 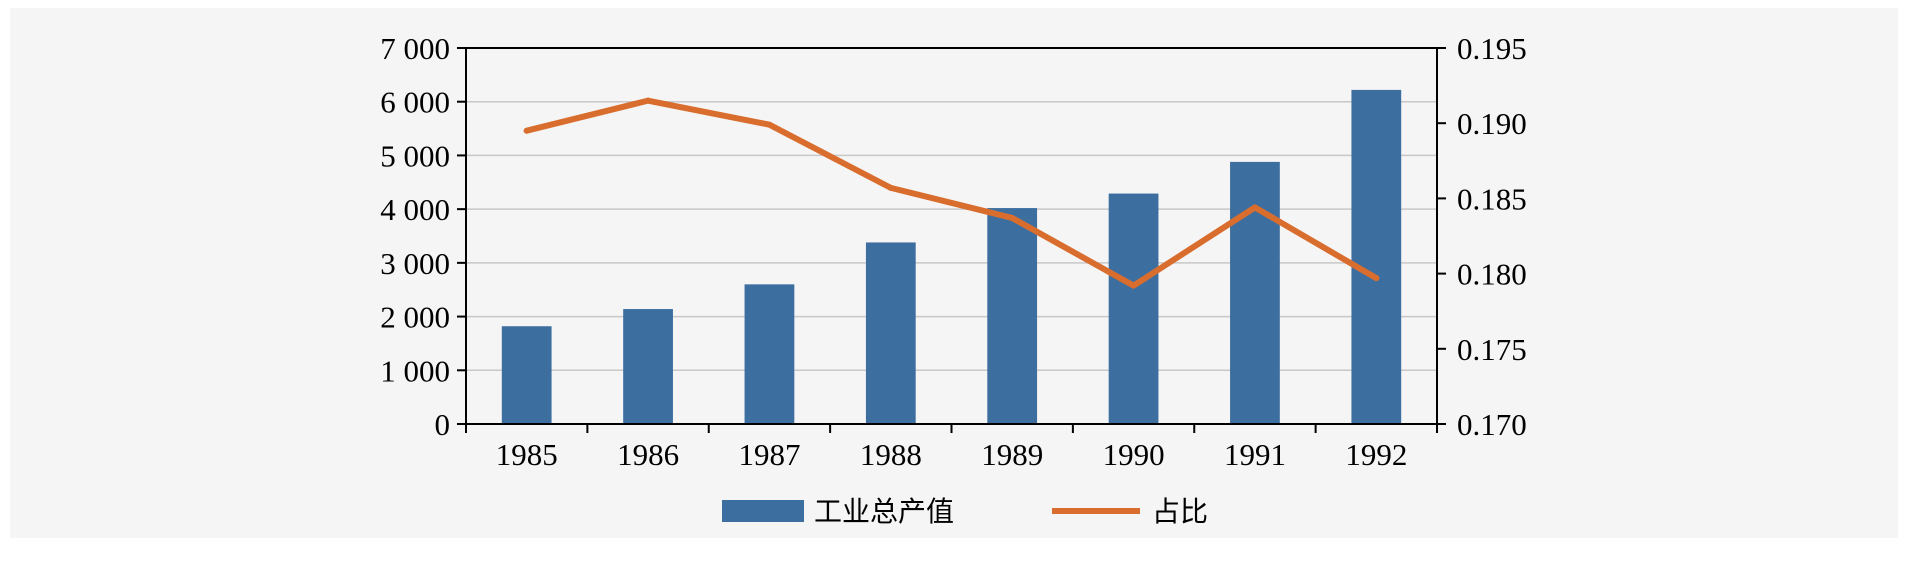 I want to click on right-axis-tick-label: 0.170, so click(x=1492, y=424).